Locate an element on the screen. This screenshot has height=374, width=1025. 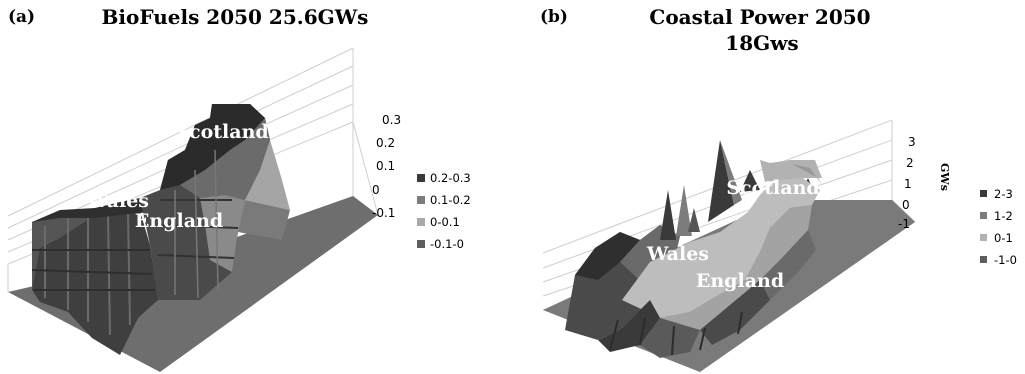
legend-label: -0.1-0 is located at coordinates (447, 244).